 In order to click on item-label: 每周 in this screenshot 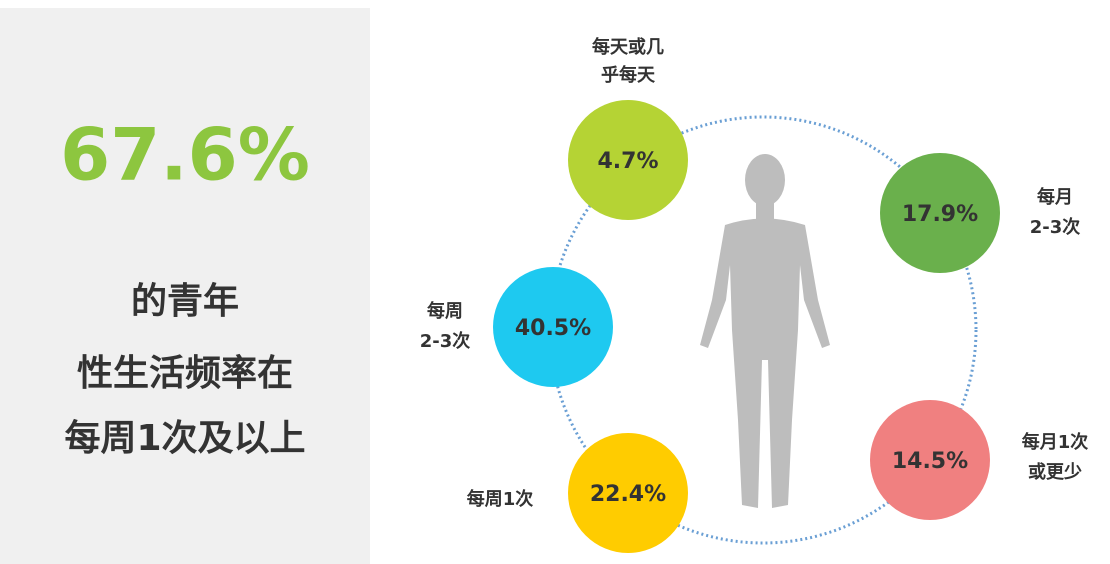, I will do `click(445, 311)`.